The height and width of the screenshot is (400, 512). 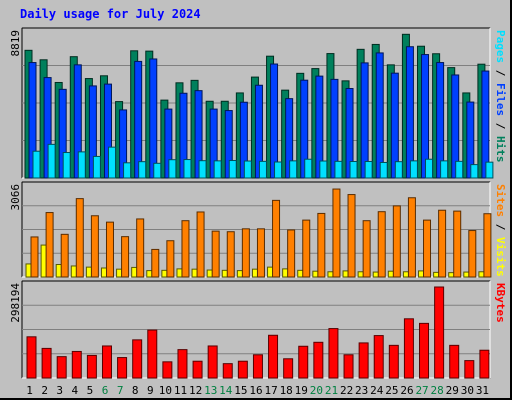 What do you see at coordinates (110, 14) in the screenshot?
I see `chart-title: Daily usage for July 2024` at bounding box center [110, 14].